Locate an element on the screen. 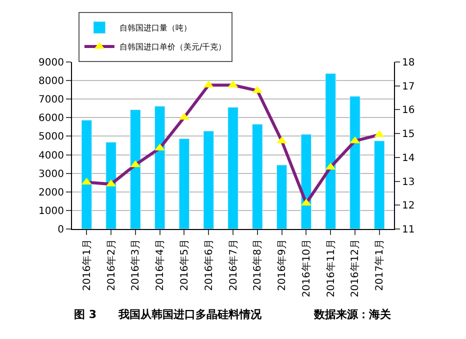 This screenshot has width=466, height=339. x-tick-label: 2016年2月 is located at coordinates (111, 265).